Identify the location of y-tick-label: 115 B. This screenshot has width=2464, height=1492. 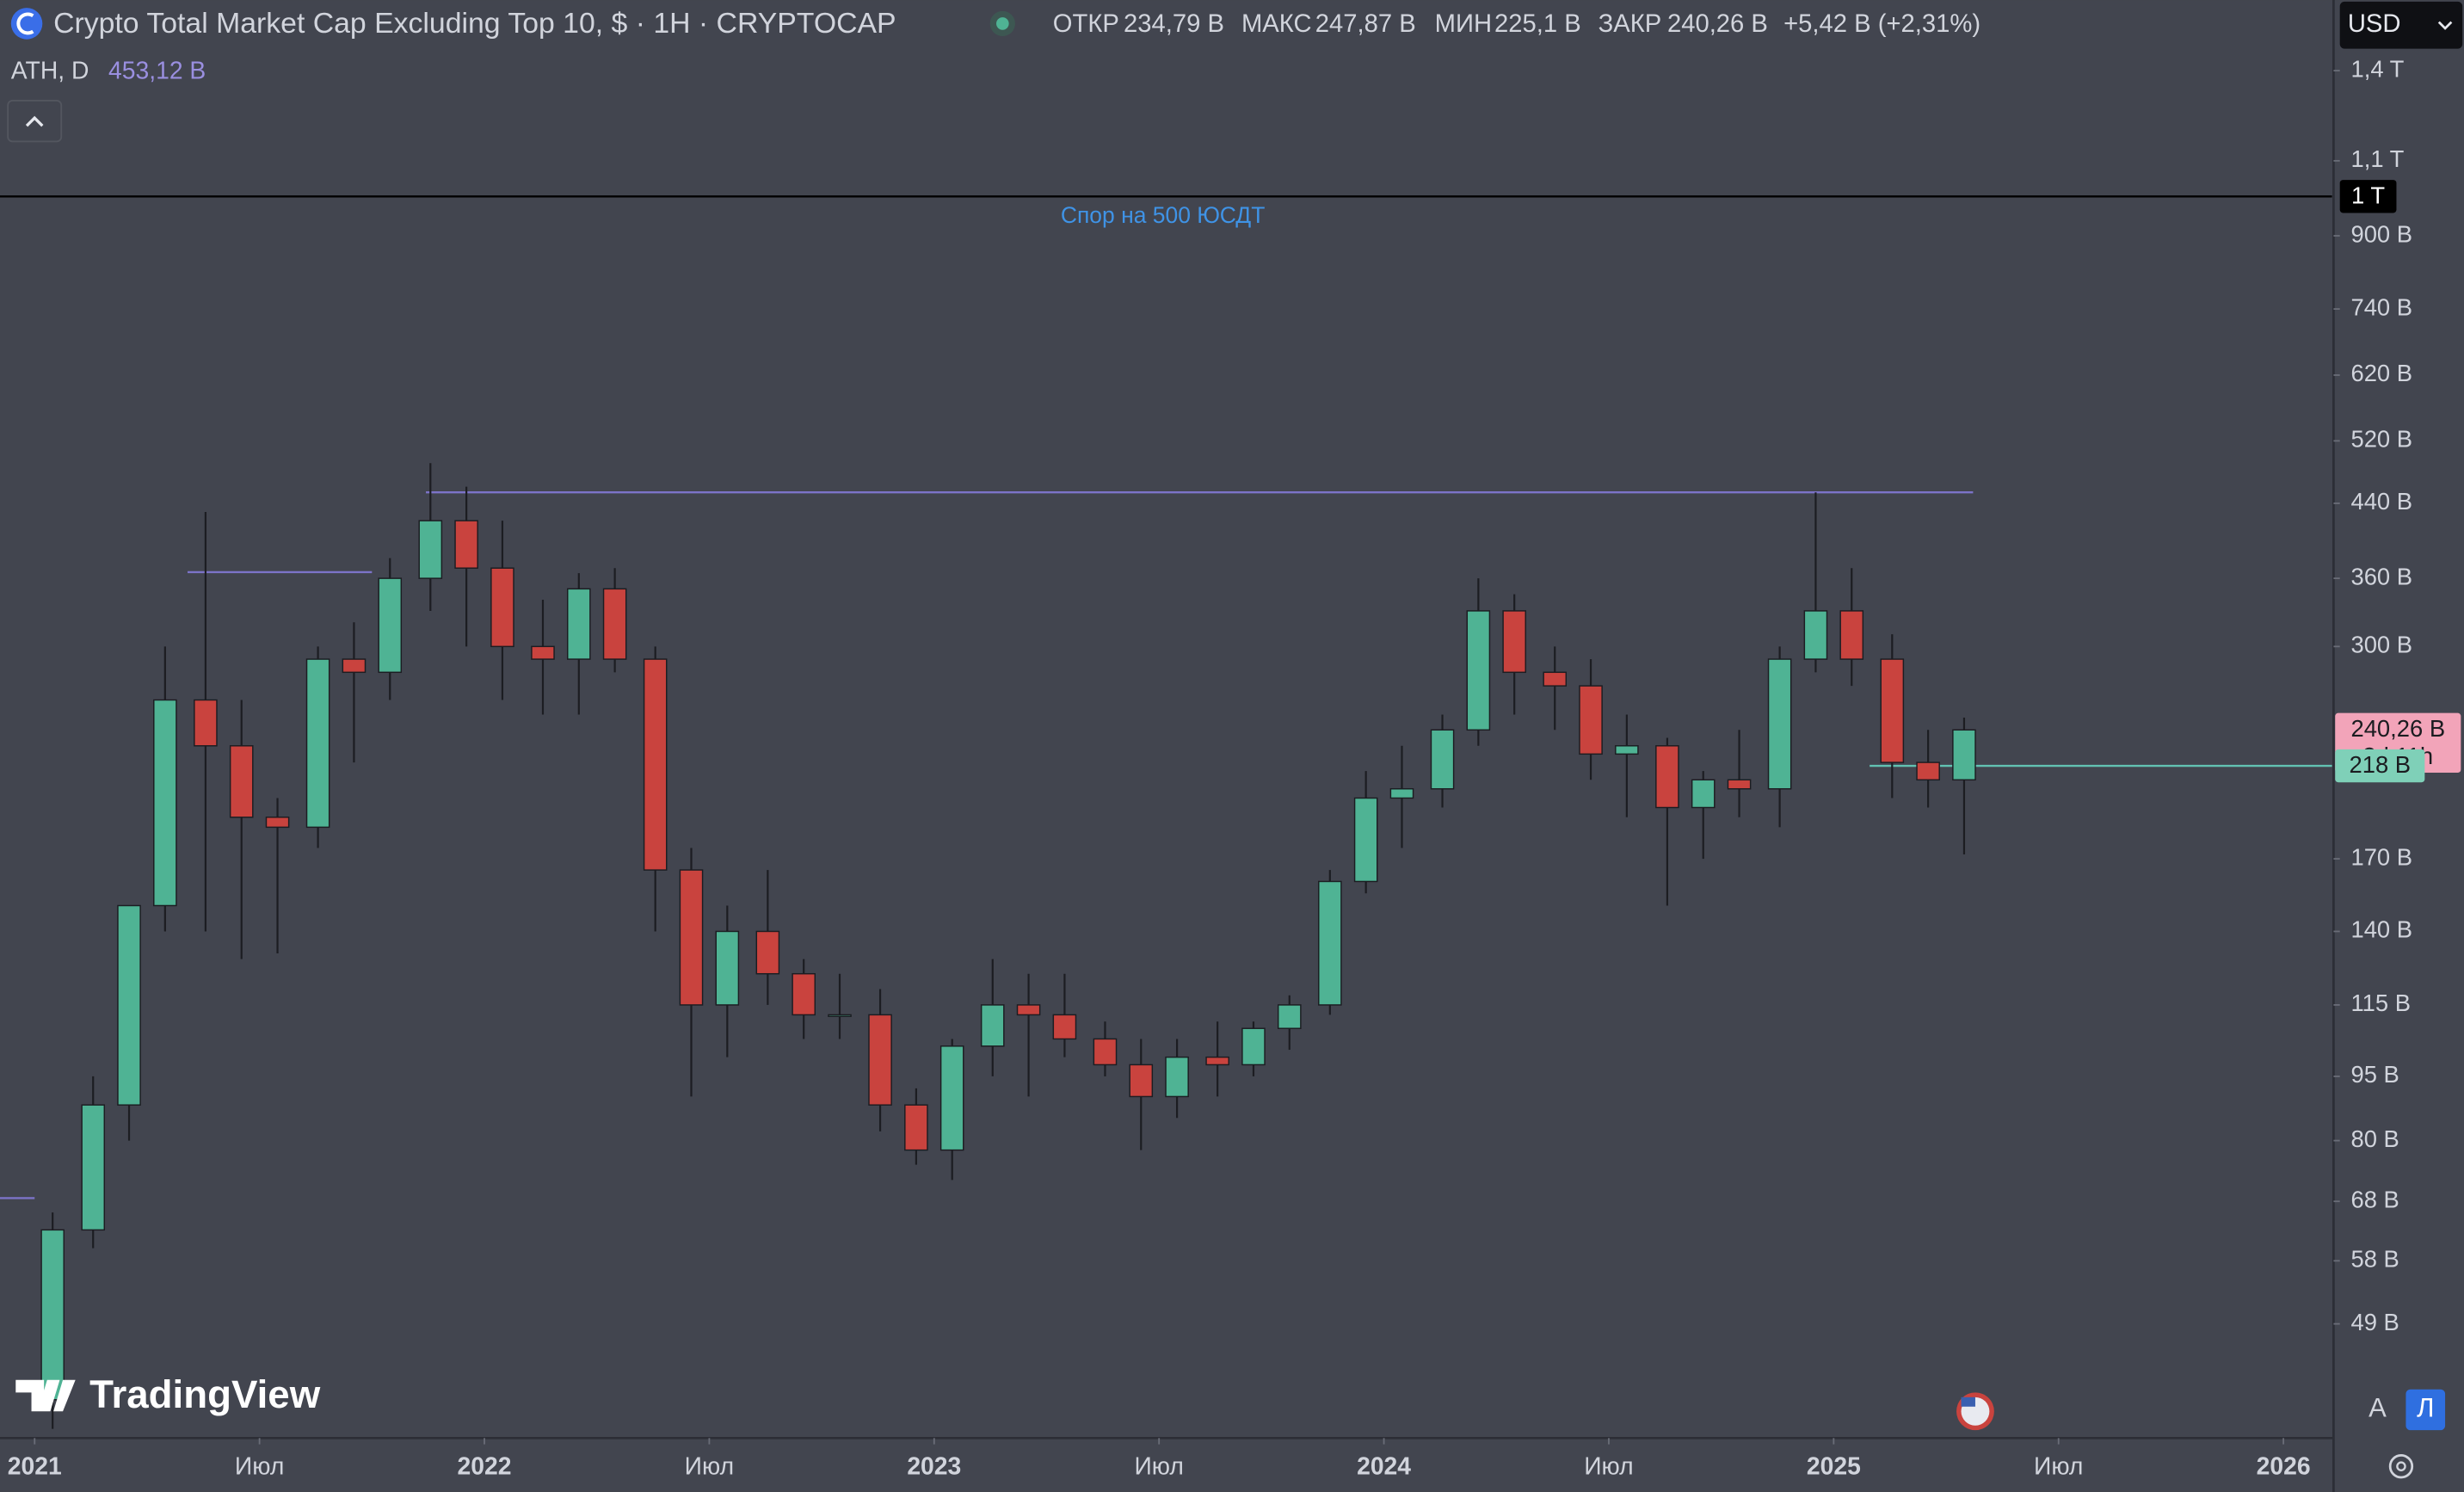
(2381, 1003).